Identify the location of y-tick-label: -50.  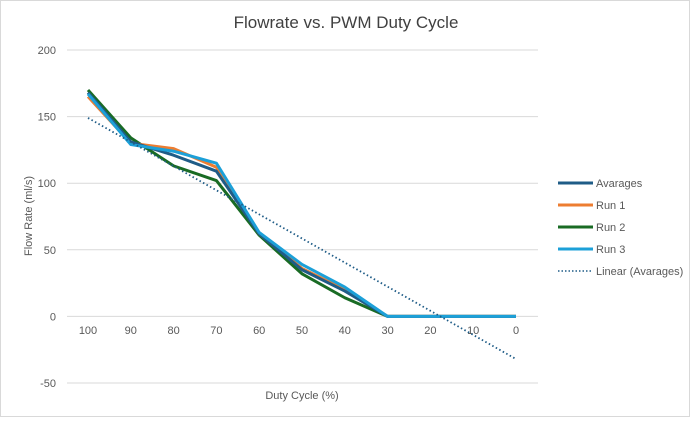
(48, 384).